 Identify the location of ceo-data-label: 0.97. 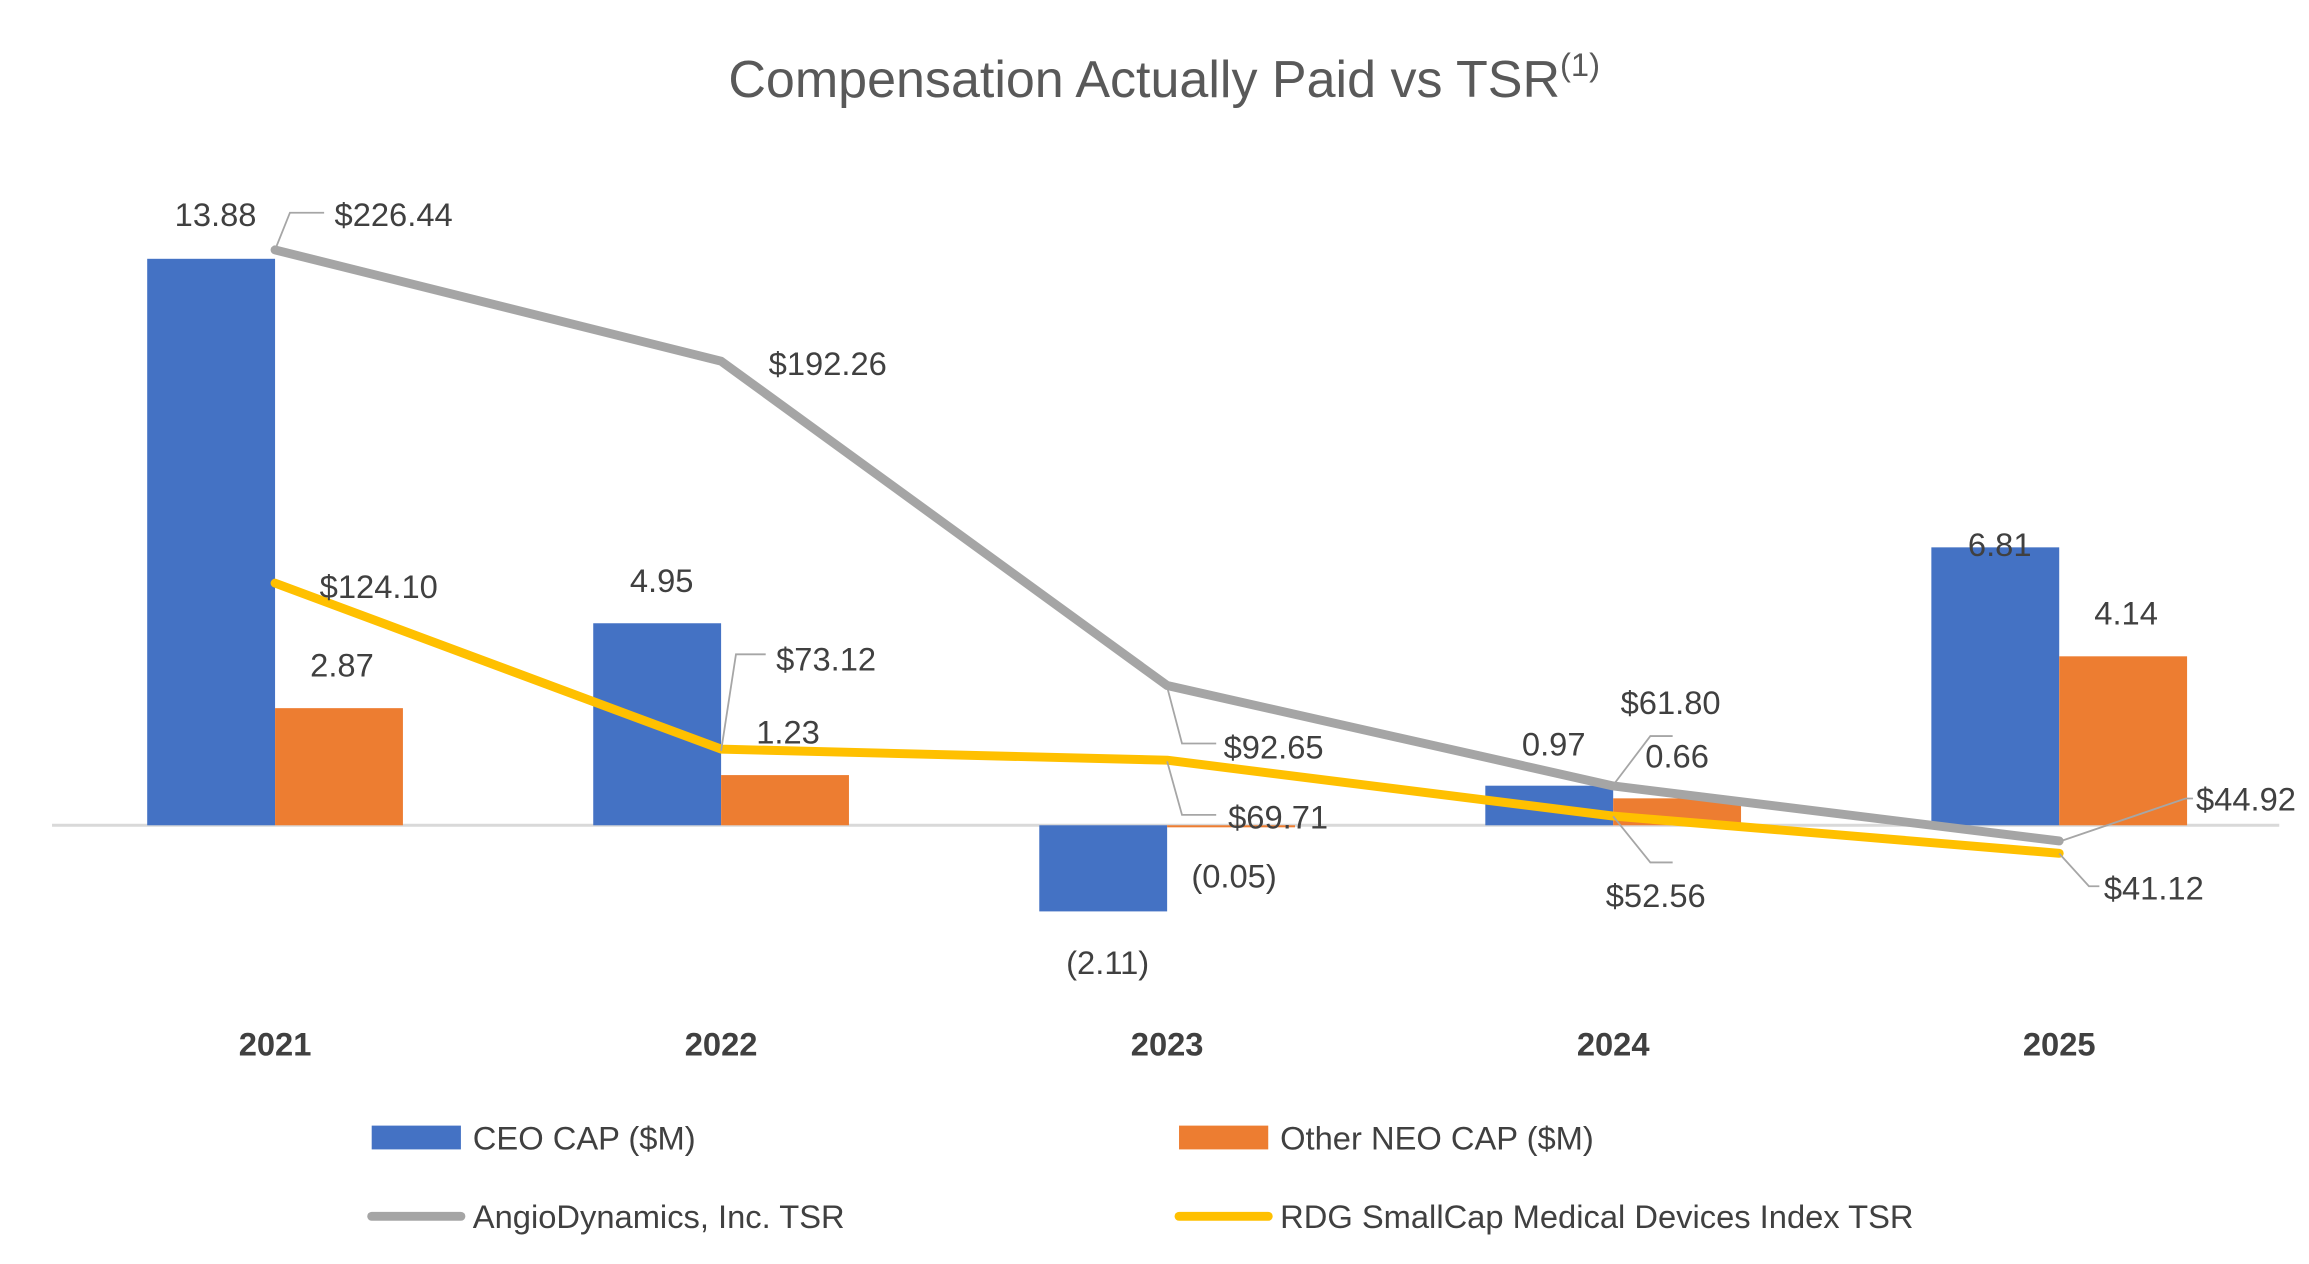
(1554, 743).